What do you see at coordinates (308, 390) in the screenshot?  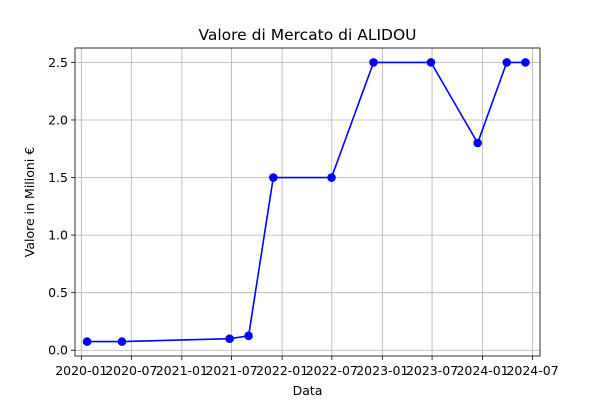 I see `x-axis-label: Data` at bounding box center [308, 390].